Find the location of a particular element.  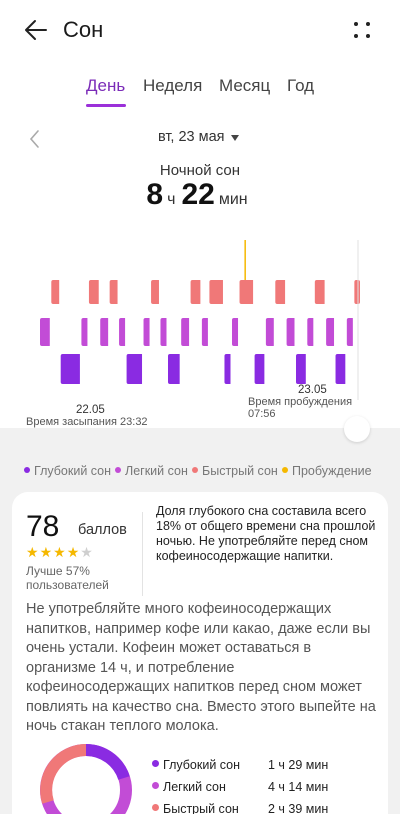

score-unit: баллов is located at coordinates (102, 530).